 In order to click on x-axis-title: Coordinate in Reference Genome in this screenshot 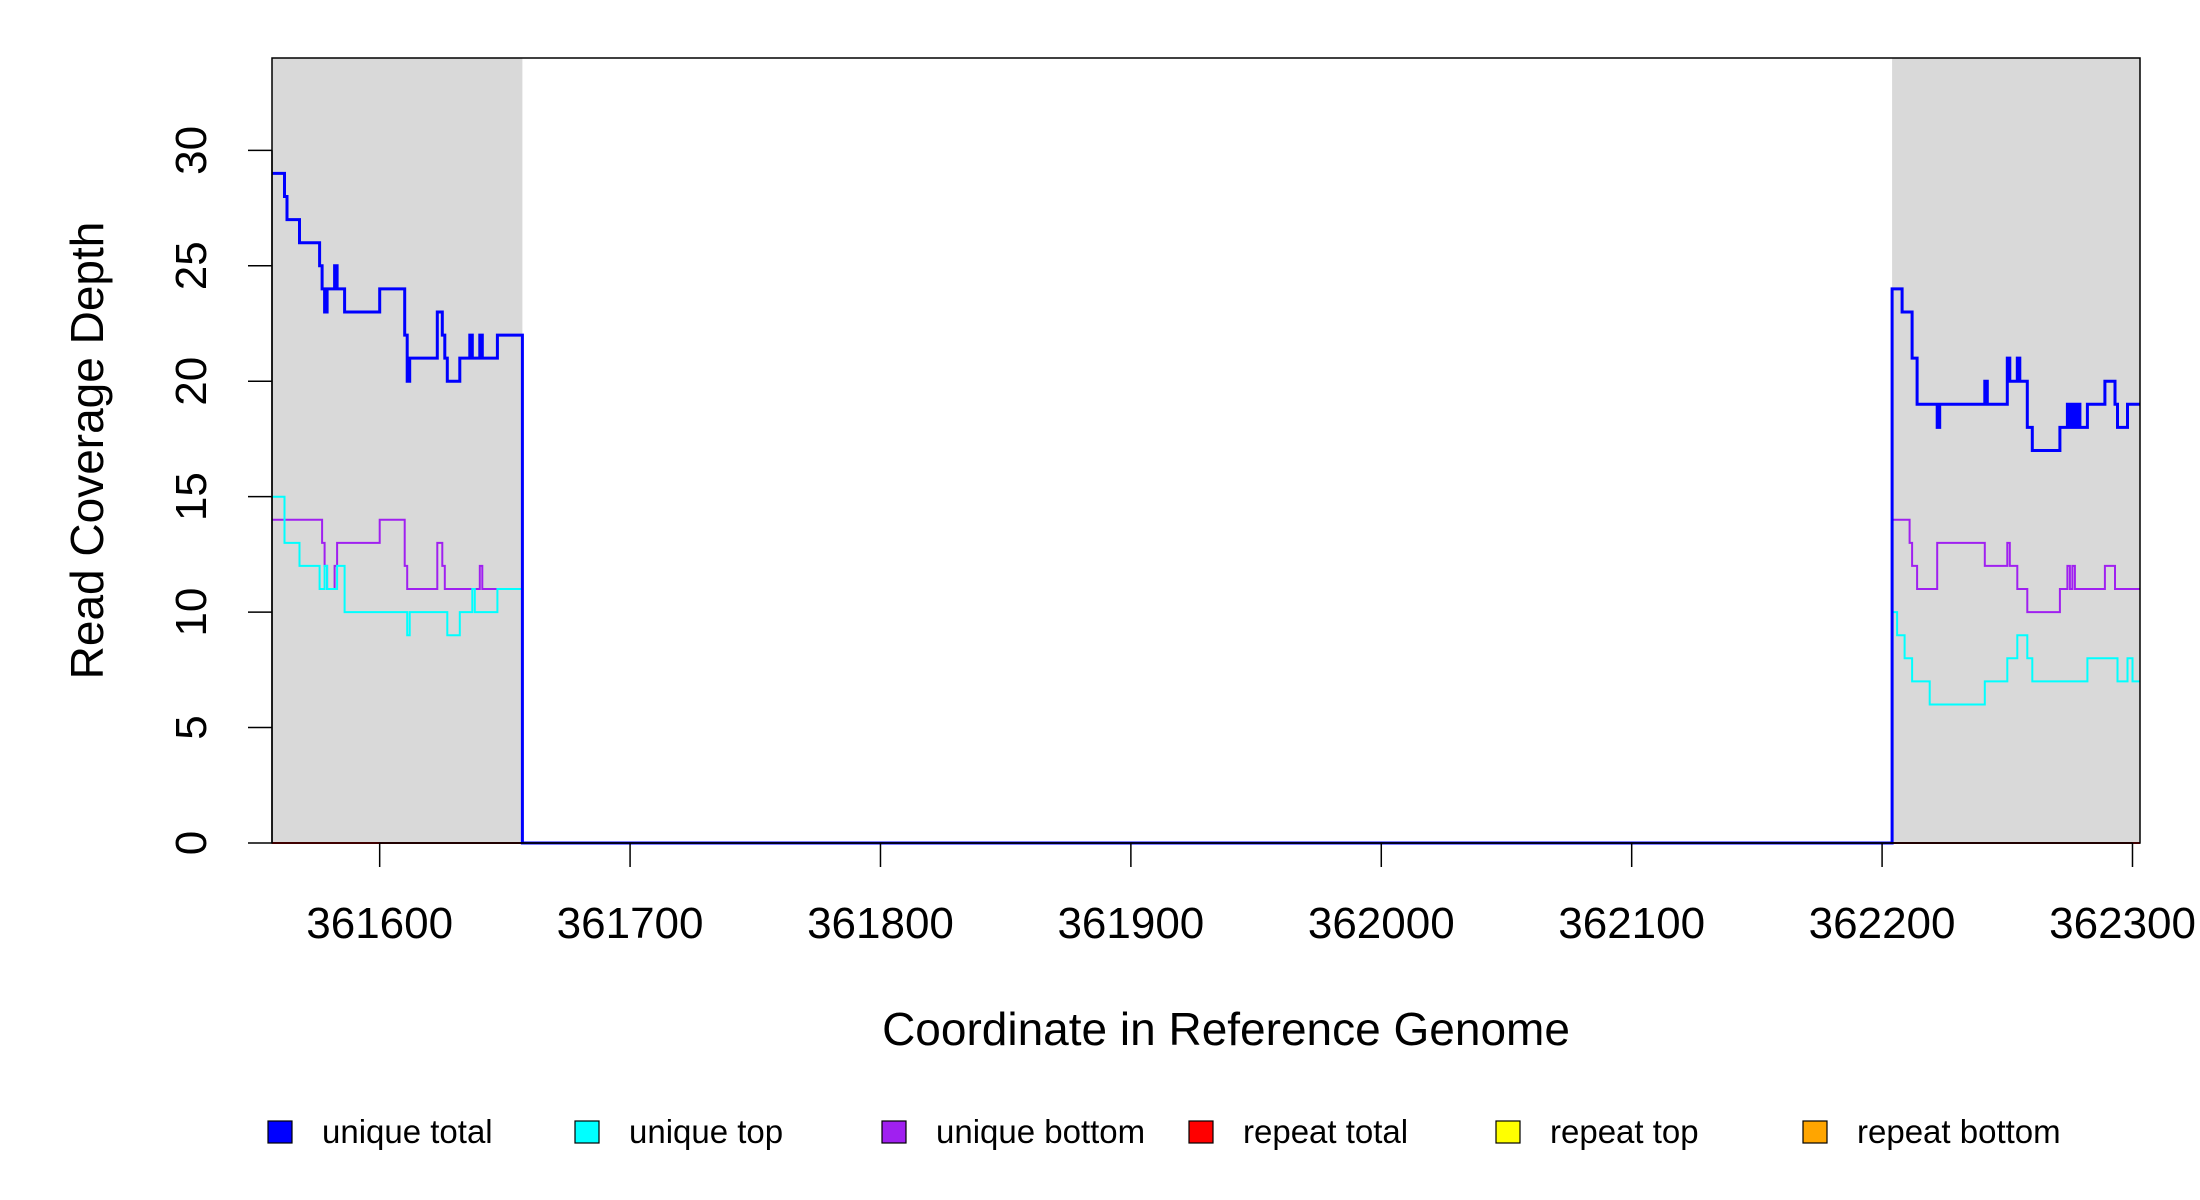, I will do `click(1226, 1029)`.